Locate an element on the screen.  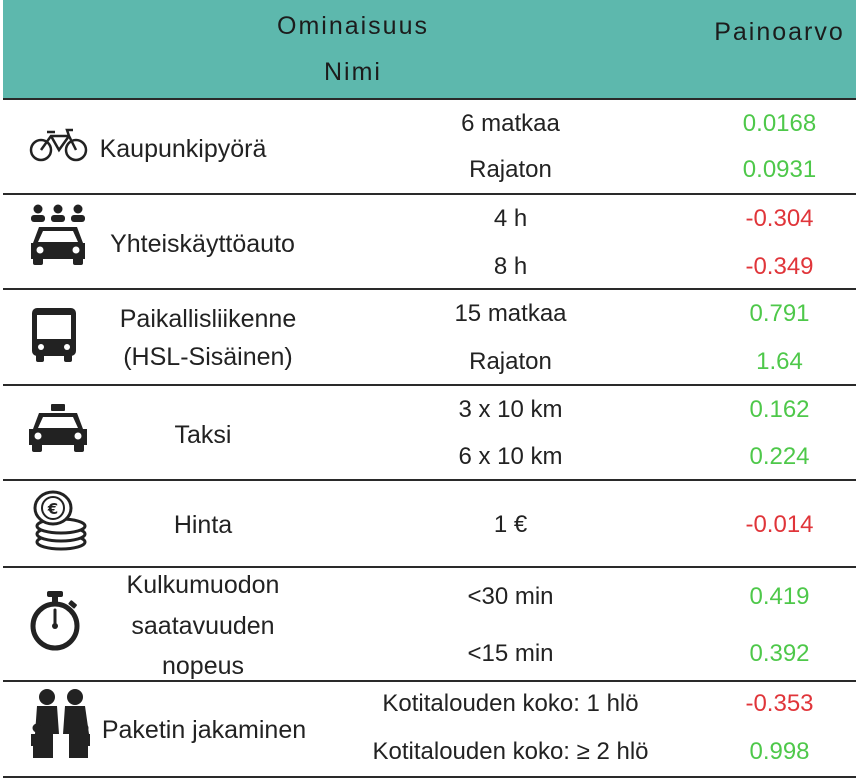
level-label: <15 min is located at coordinates (510, 653).